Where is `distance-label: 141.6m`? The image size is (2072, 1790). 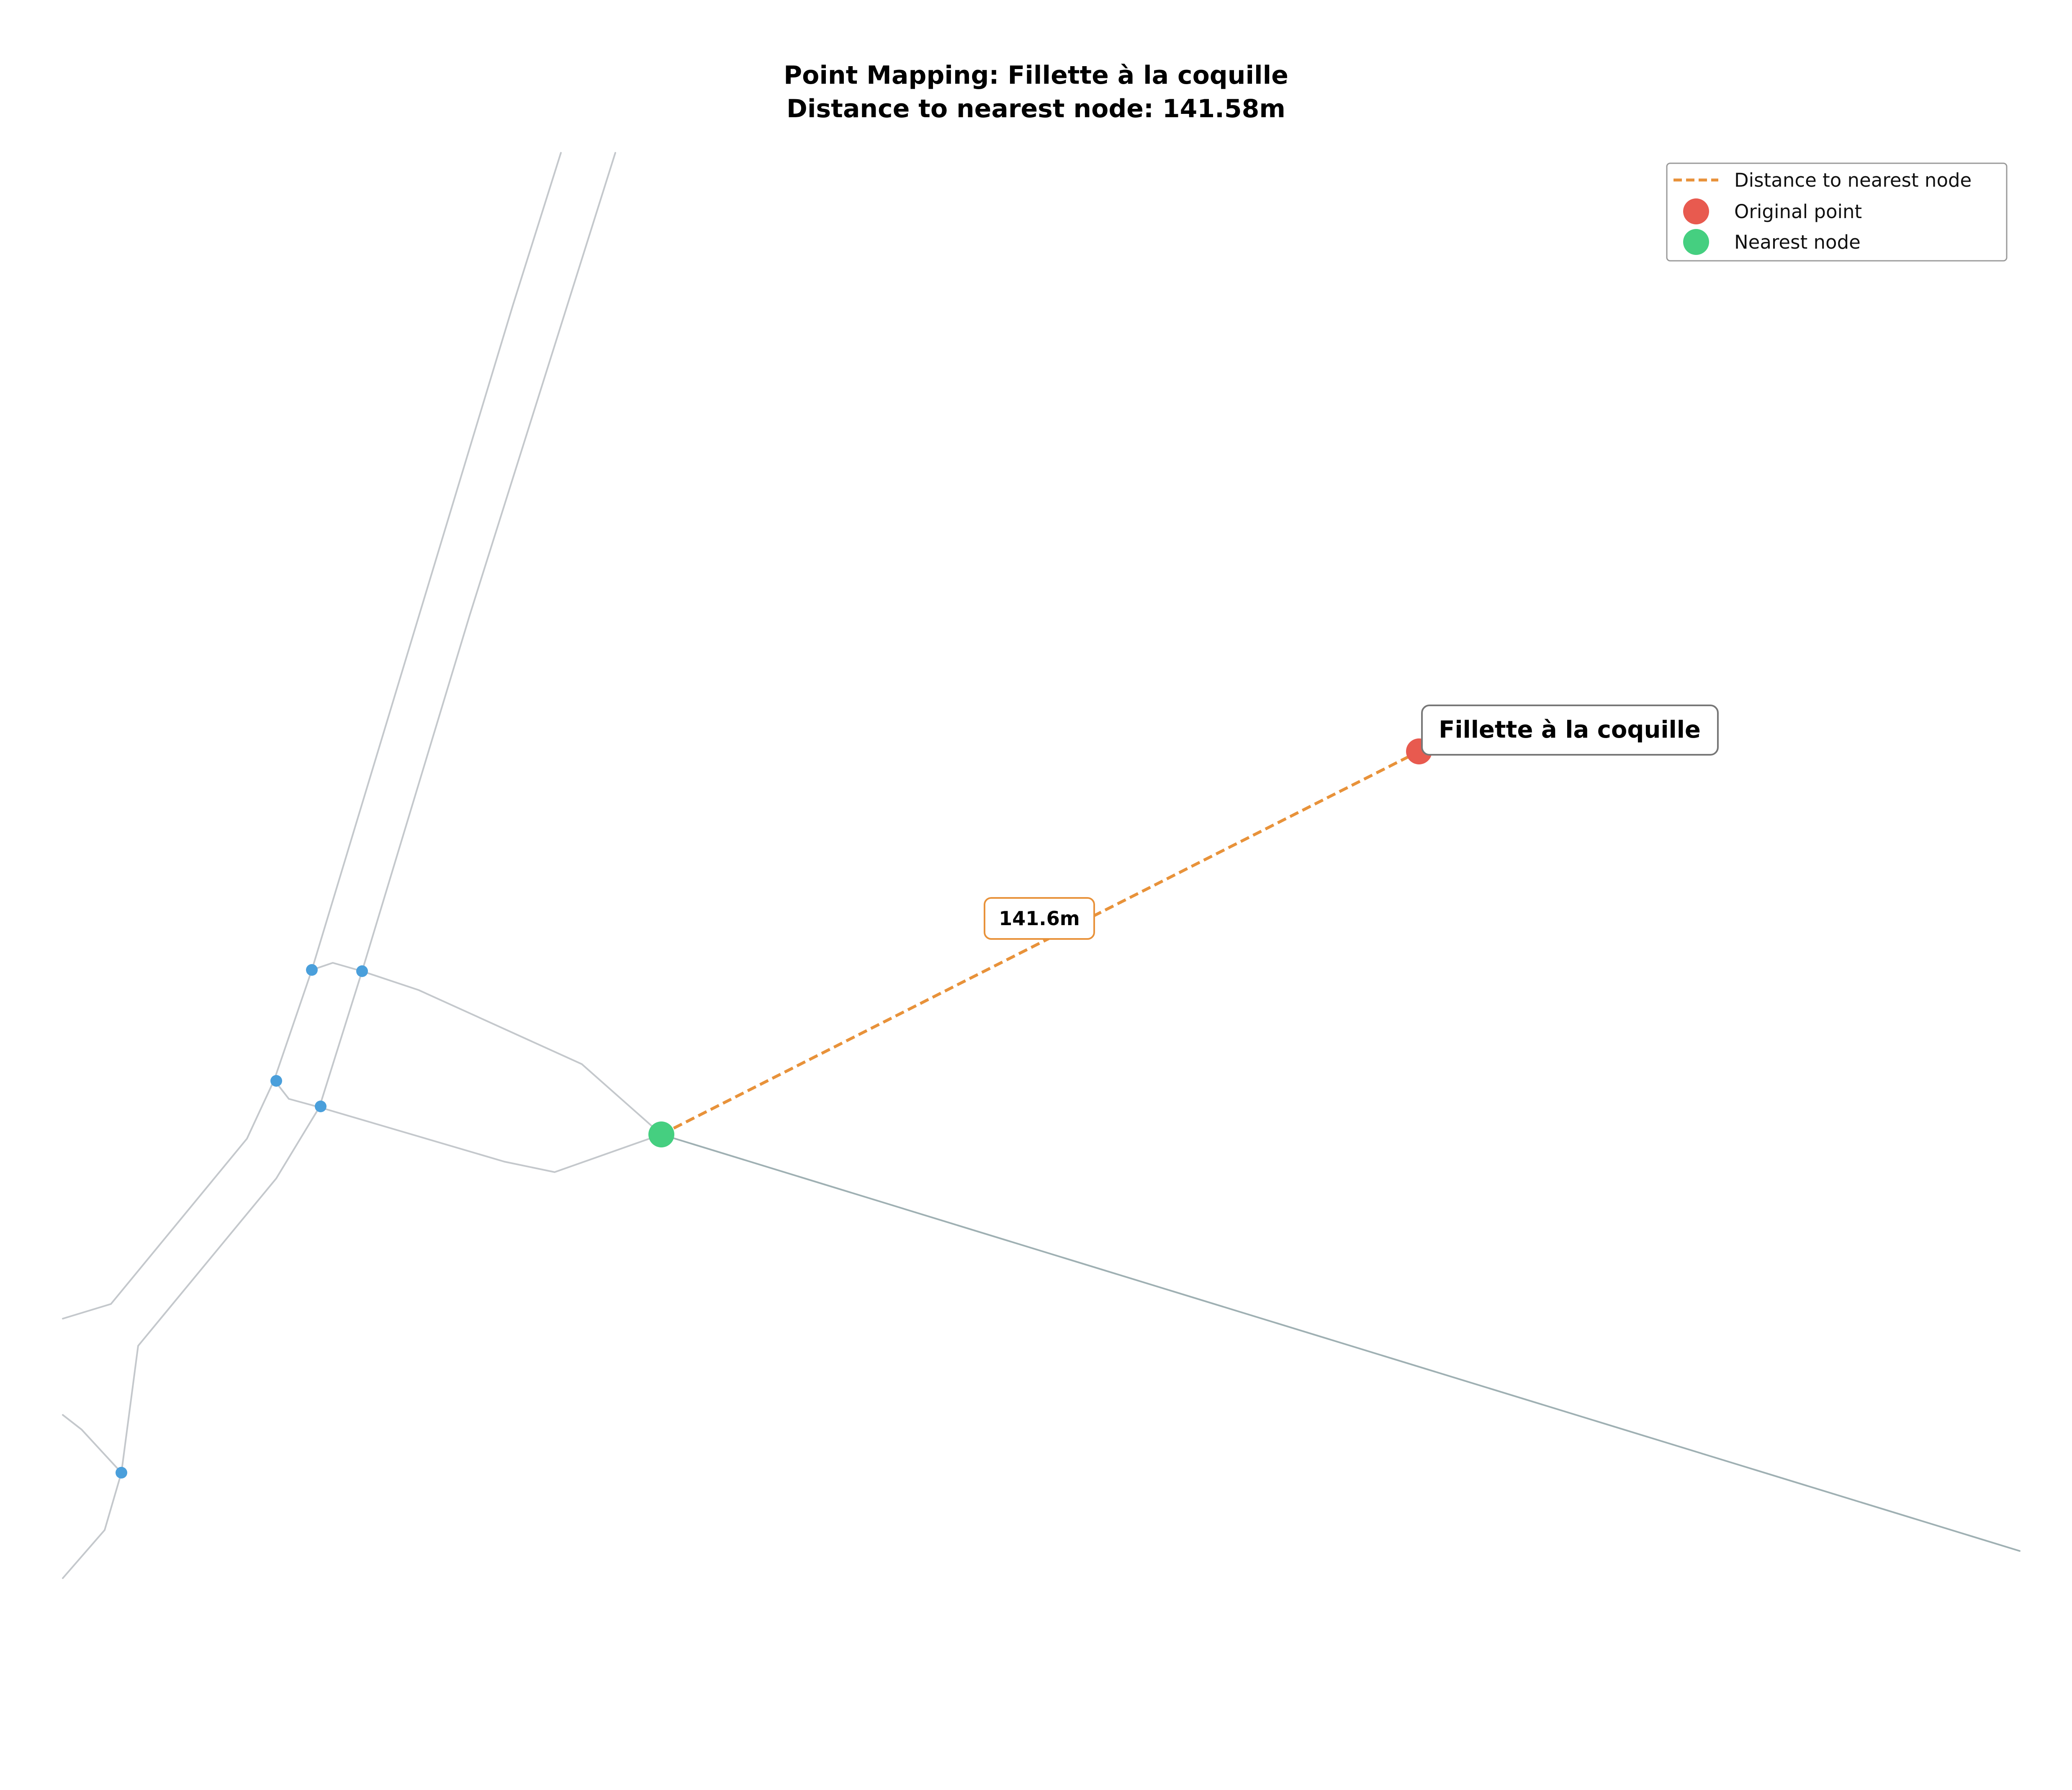 distance-label: 141.6m is located at coordinates (1039, 918).